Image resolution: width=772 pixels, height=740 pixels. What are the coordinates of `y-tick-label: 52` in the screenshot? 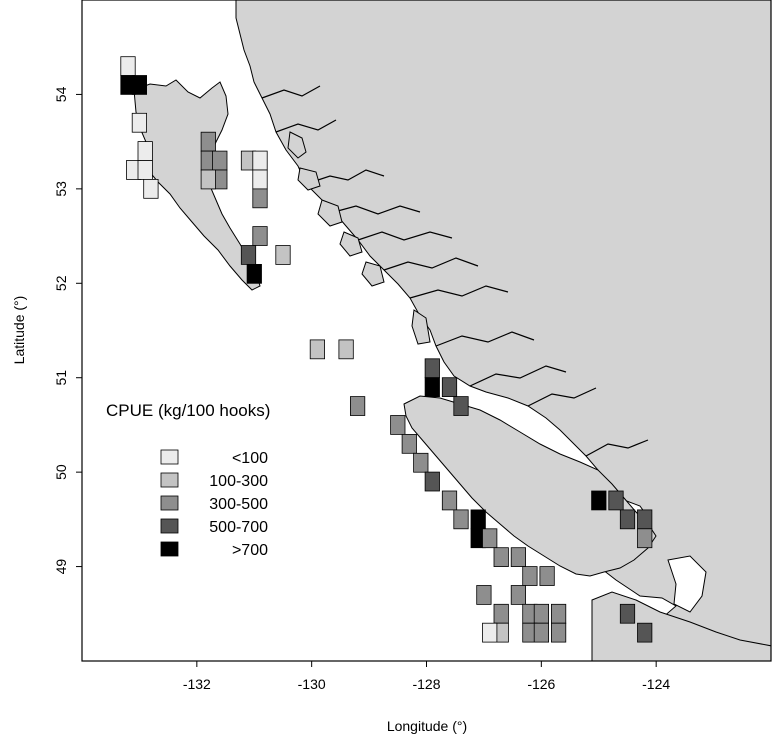 It's located at (61, 283).